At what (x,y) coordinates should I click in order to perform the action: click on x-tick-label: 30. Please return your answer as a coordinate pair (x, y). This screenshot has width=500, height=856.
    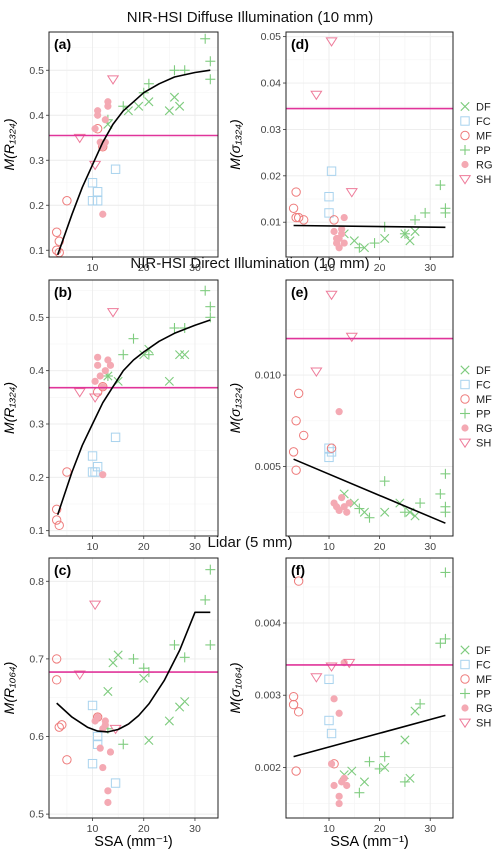
    Looking at the image, I should click on (430, 829).